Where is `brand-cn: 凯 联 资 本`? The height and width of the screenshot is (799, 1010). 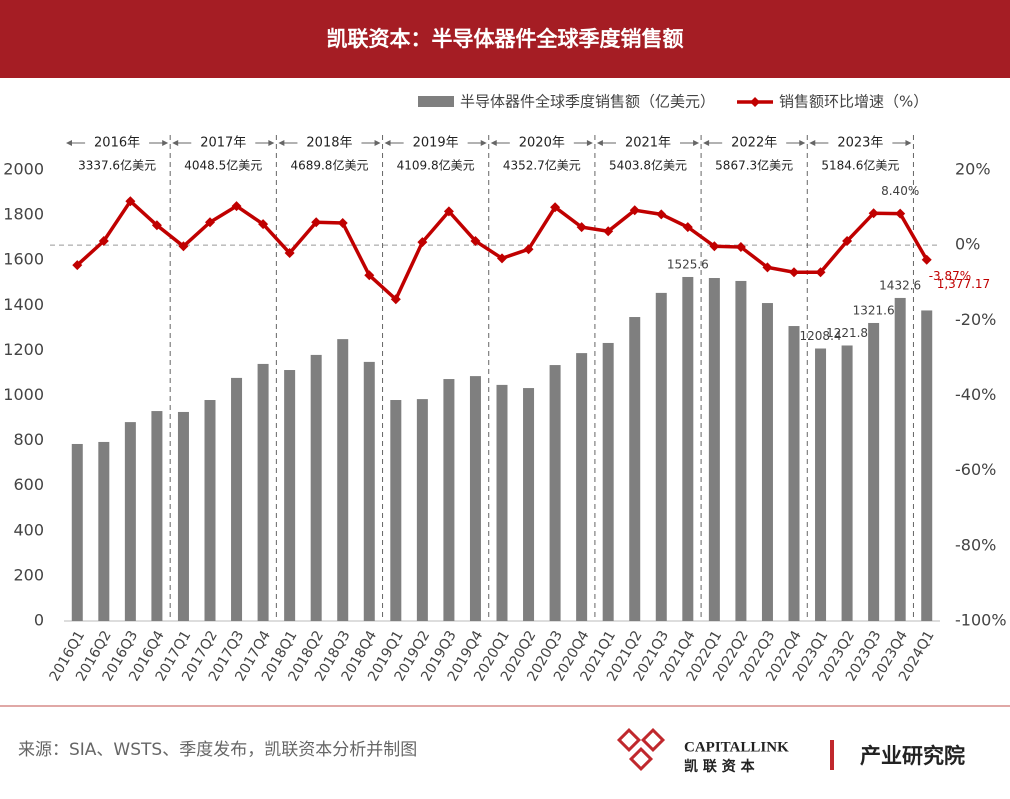
brand-cn: 凯 联 资 本 is located at coordinates (720, 766).